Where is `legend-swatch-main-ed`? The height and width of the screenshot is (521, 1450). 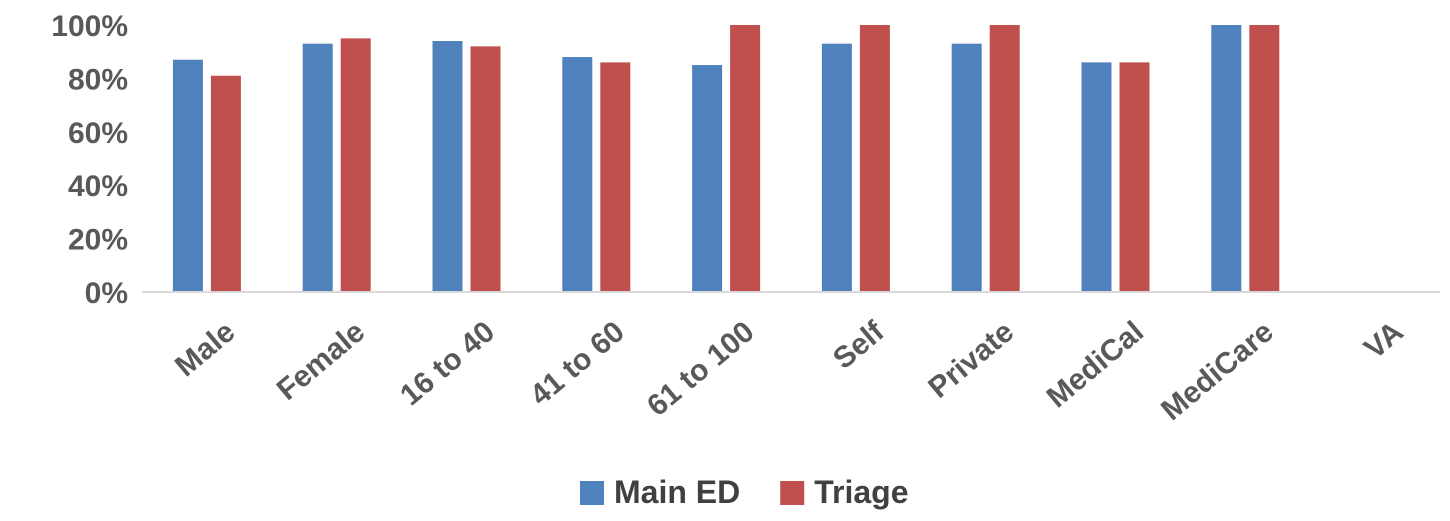 legend-swatch-main-ed is located at coordinates (592, 493).